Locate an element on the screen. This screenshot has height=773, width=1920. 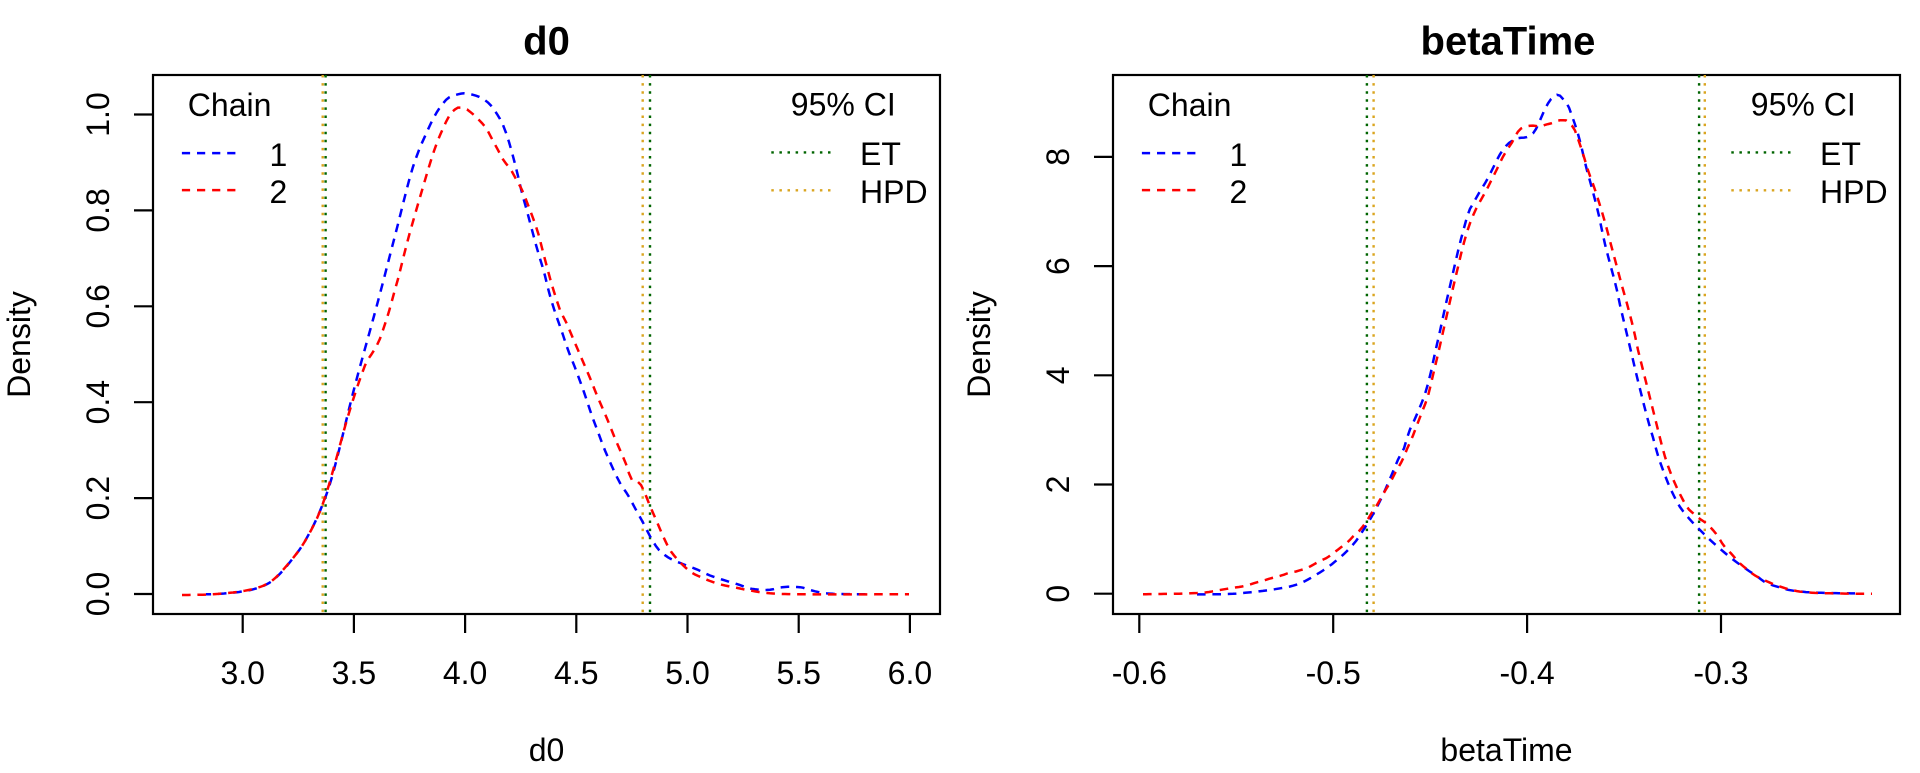
svg-text: 0 is located at coordinates (1058, 594).